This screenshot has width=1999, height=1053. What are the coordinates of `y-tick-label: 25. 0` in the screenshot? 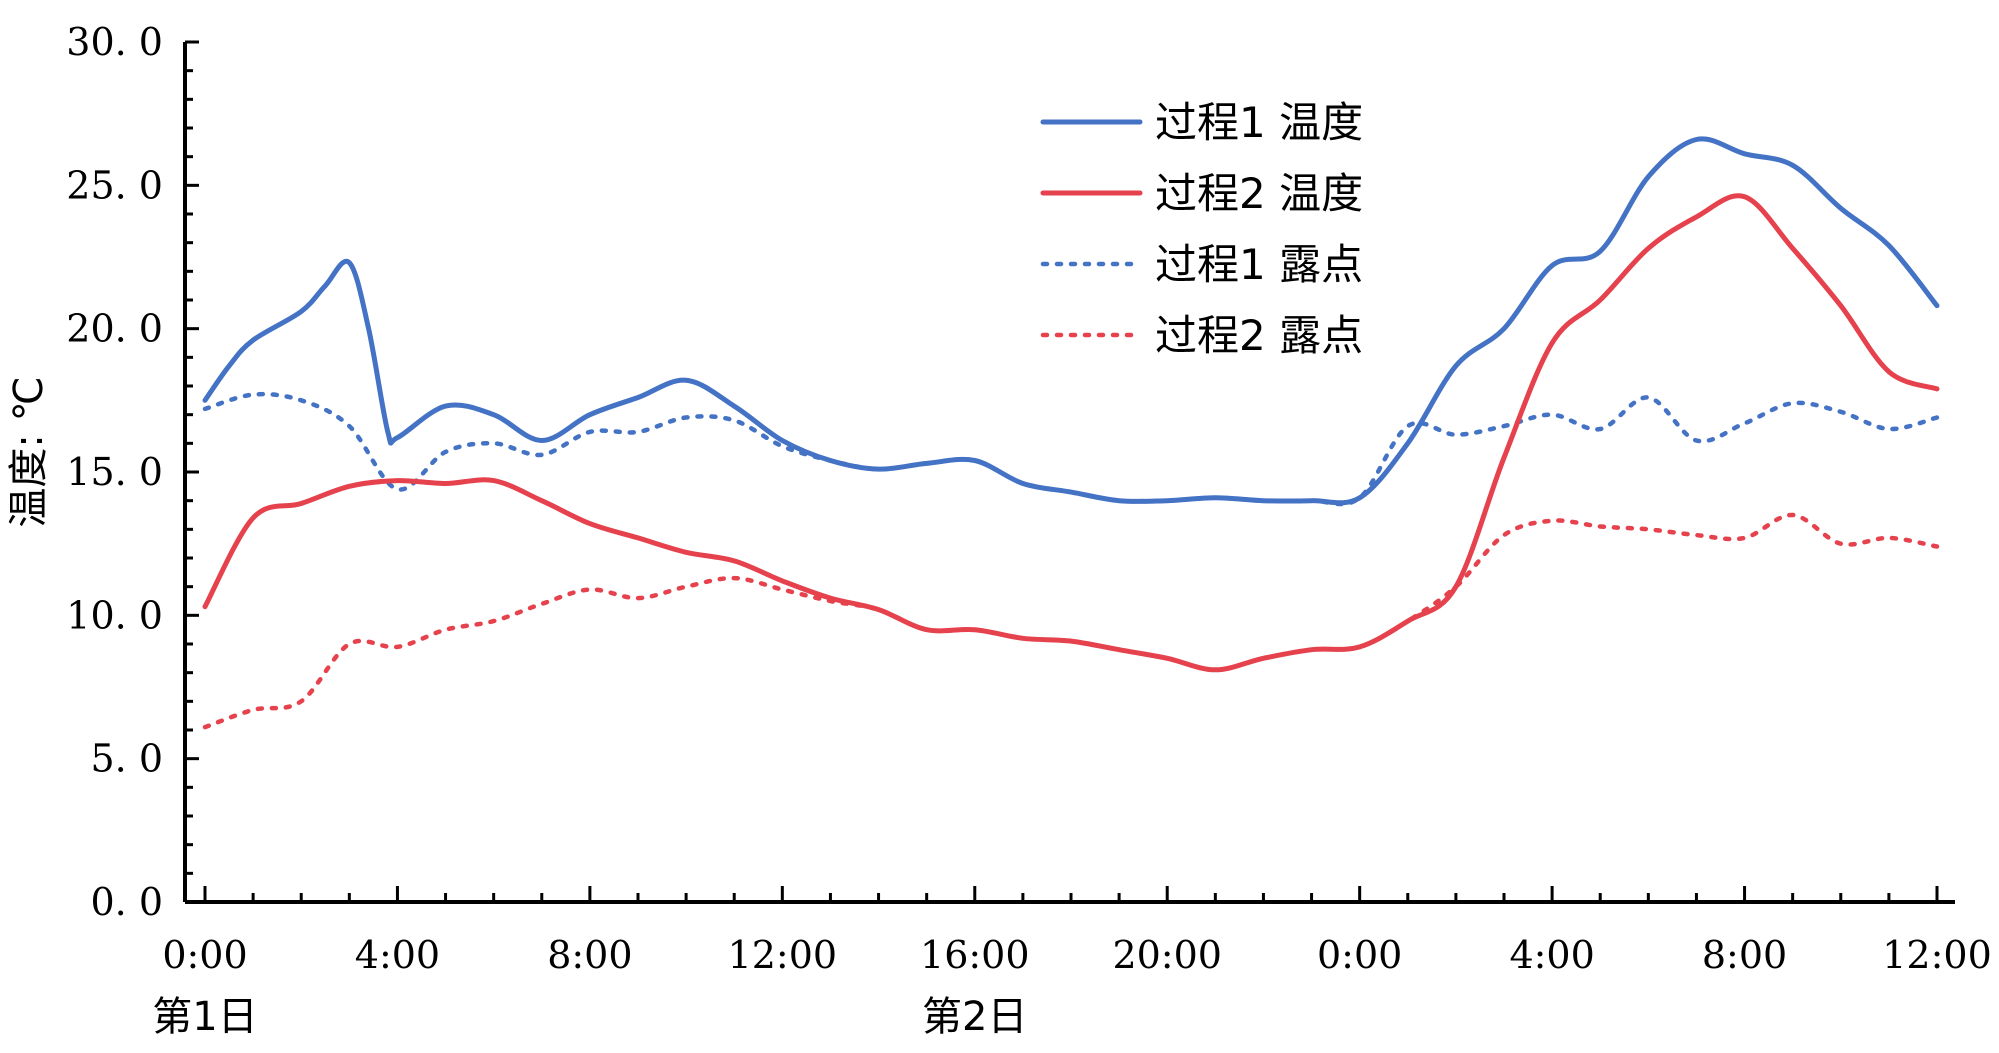 It's located at (114, 185).